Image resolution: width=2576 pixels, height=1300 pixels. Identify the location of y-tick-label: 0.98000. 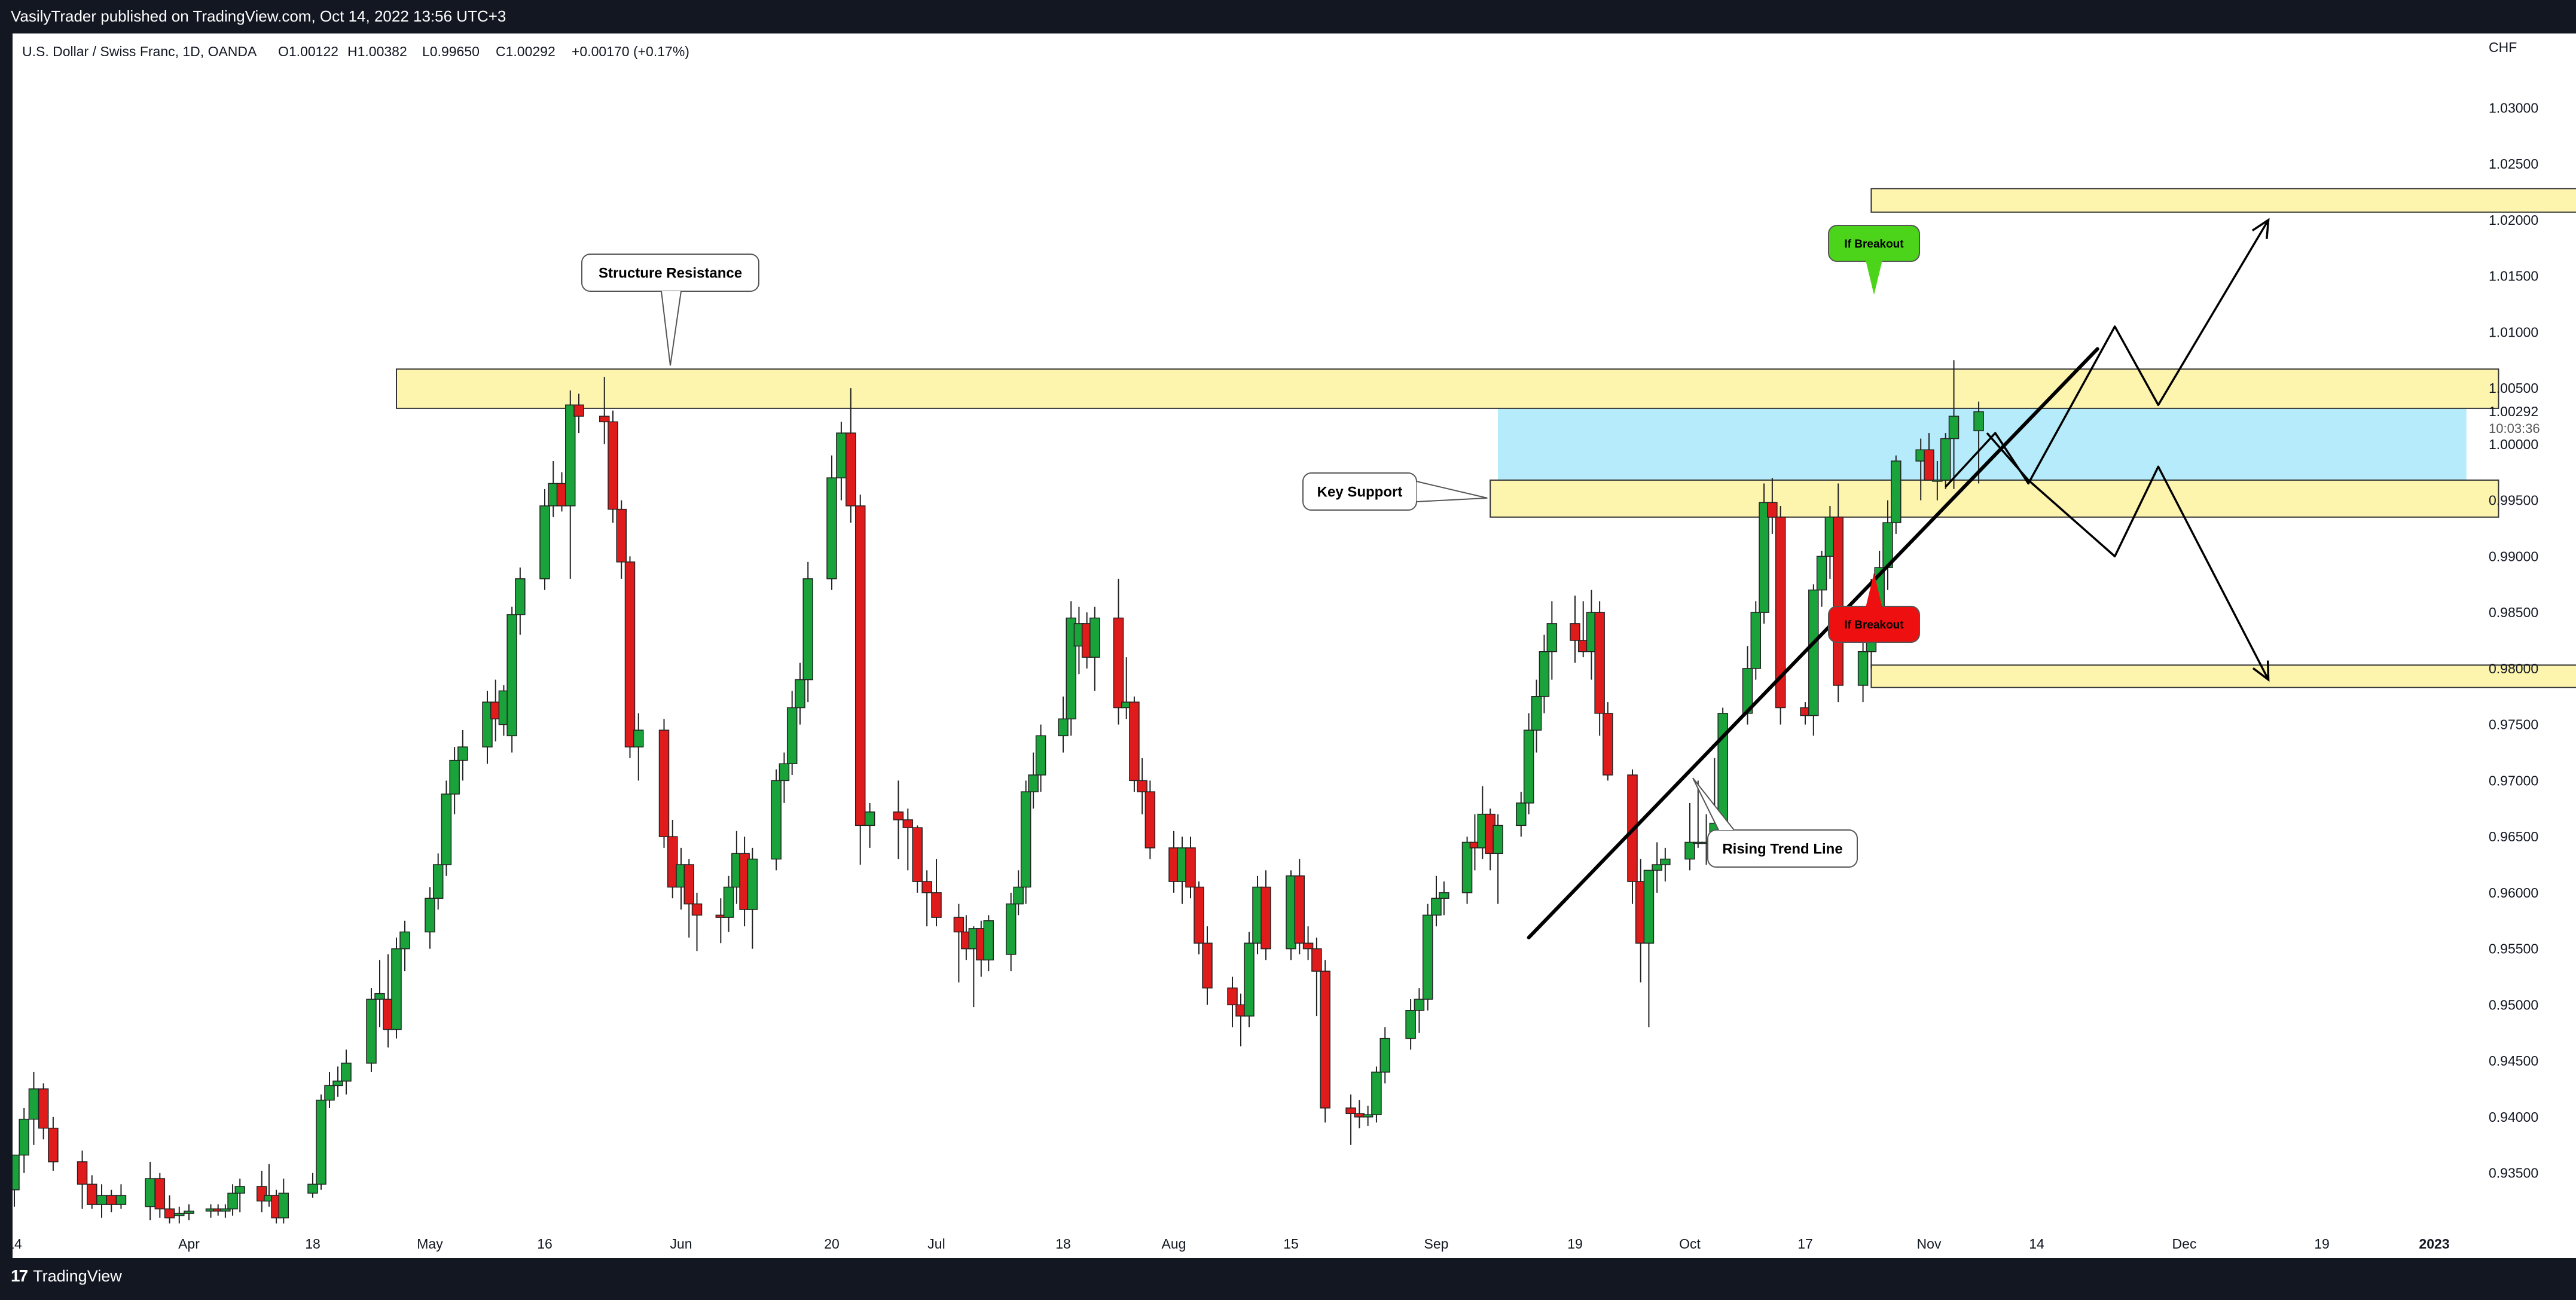
(2513, 668).